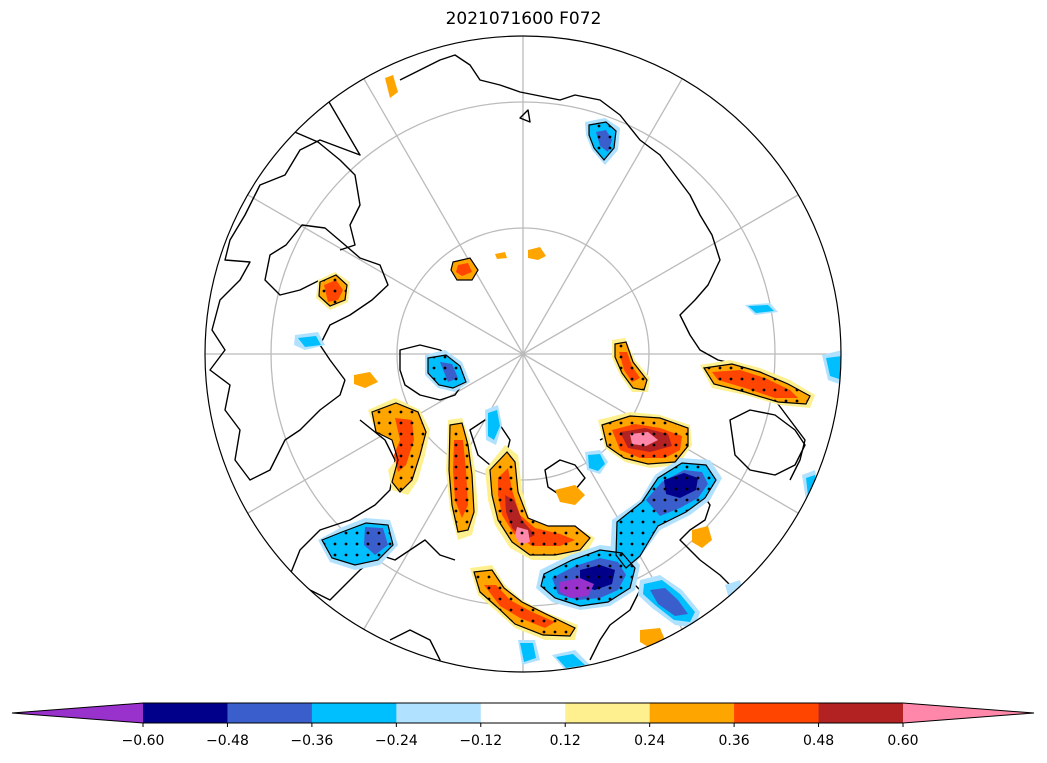 The height and width of the screenshot is (763, 1047). Describe the element at coordinates (565, 741) in the screenshot. I see `colorbar-tick-label: 0.12` at that location.